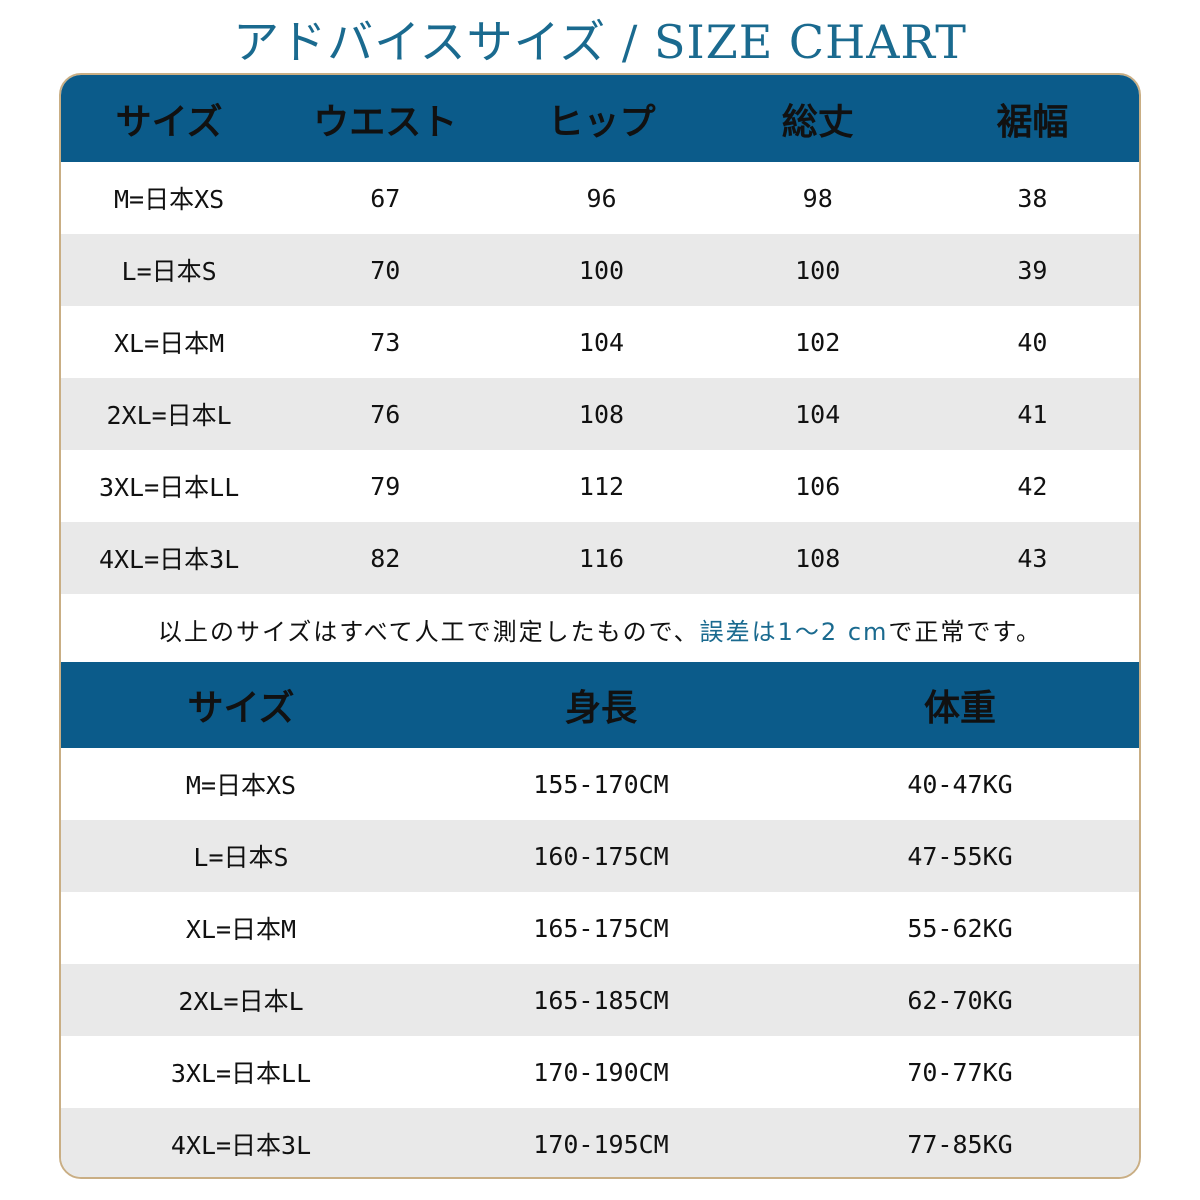 The height and width of the screenshot is (1200, 1200). What do you see at coordinates (600, 708) in the screenshot?
I see `table2-header-height: 身長` at bounding box center [600, 708].